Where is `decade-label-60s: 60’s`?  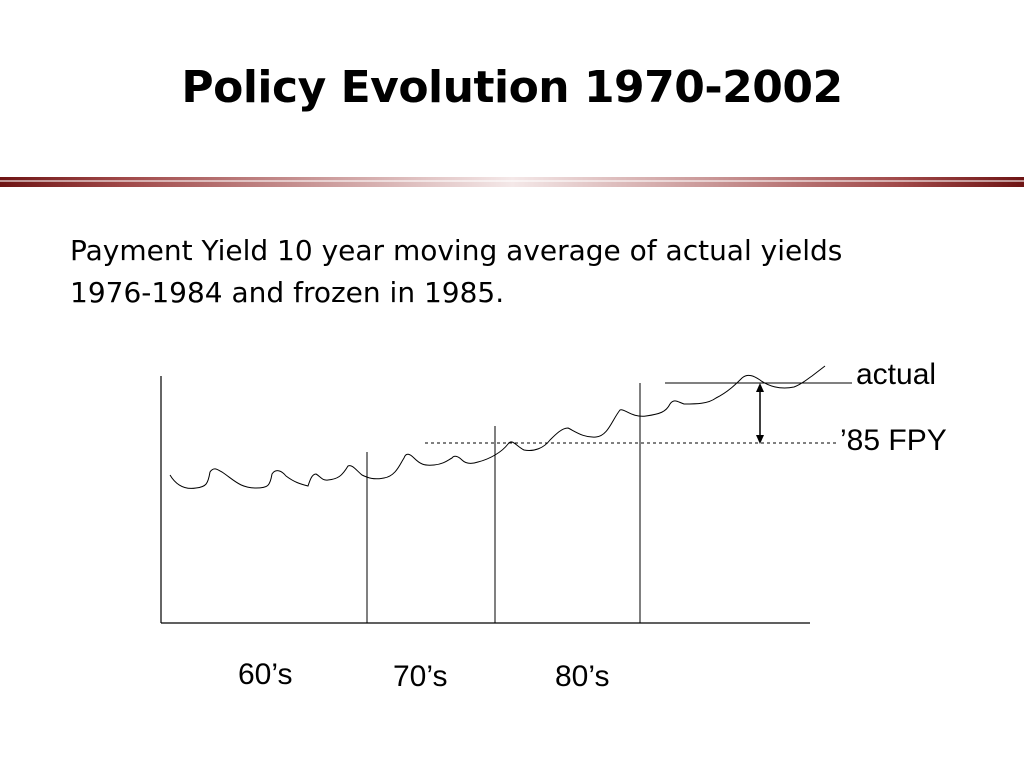
decade-label-60s: 60’s is located at coordinates (265, 674).